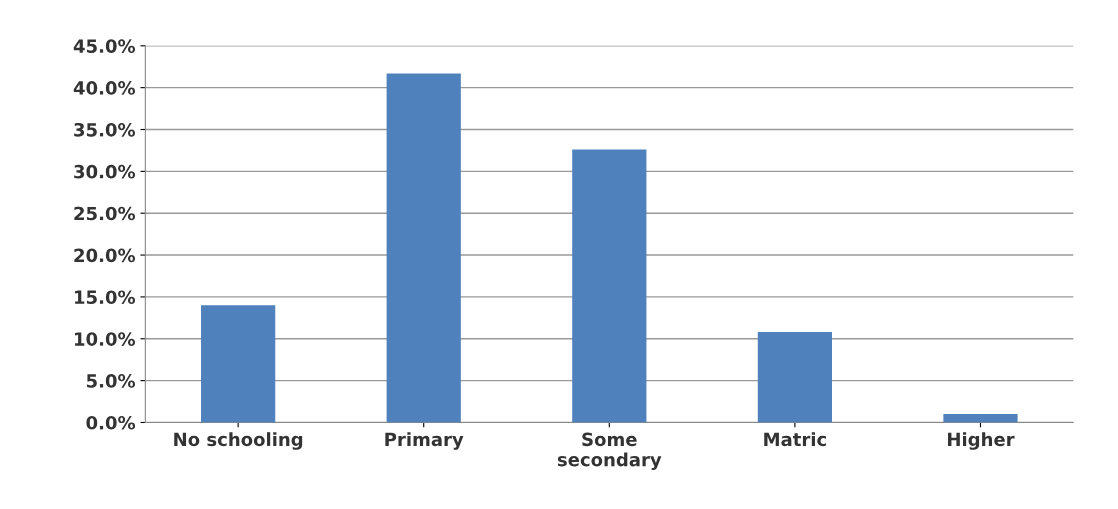  What do you see at coordinates (609, 451) in the screenshot?
I see `x-tick-label: Some secondary` at bounding box center [609, 451].